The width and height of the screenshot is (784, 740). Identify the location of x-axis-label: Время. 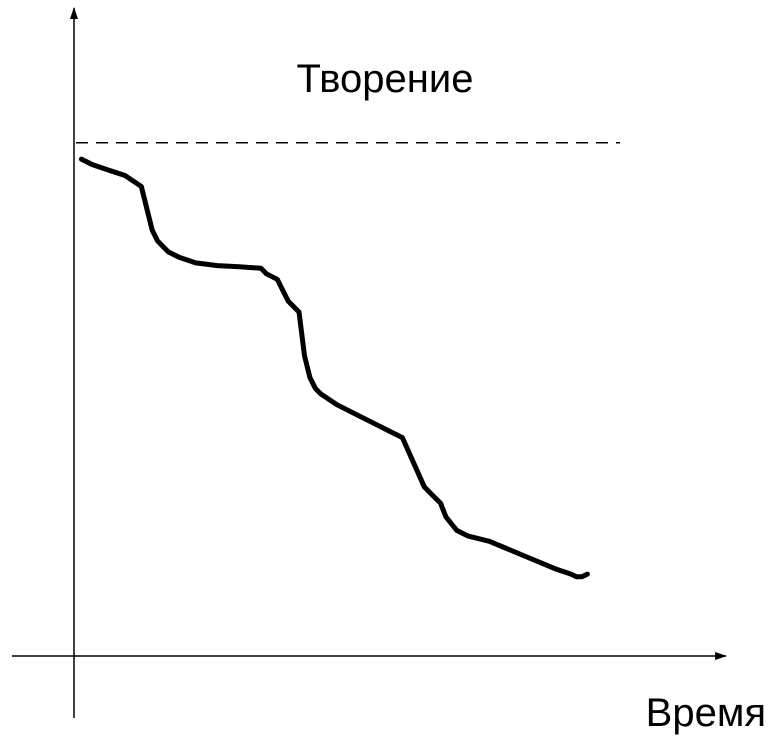
(706, 713).